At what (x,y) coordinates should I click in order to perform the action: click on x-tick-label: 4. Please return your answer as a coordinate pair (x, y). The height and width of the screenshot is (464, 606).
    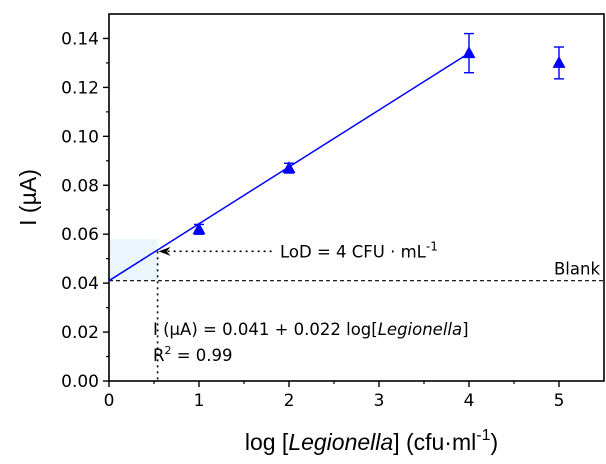
    Looking at the image, I should click on (469, 401).